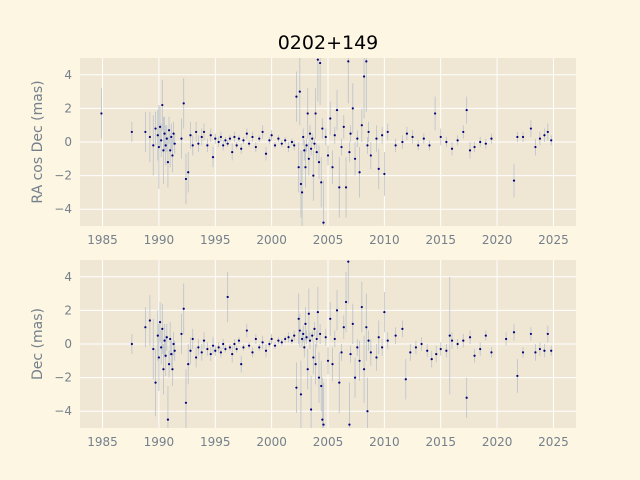  What do you see at coordinates (63, 142) in the screenshot?
I see `ra-y-tick-labels: −4 −2 0 2 4` at bounding box center [63, 142].